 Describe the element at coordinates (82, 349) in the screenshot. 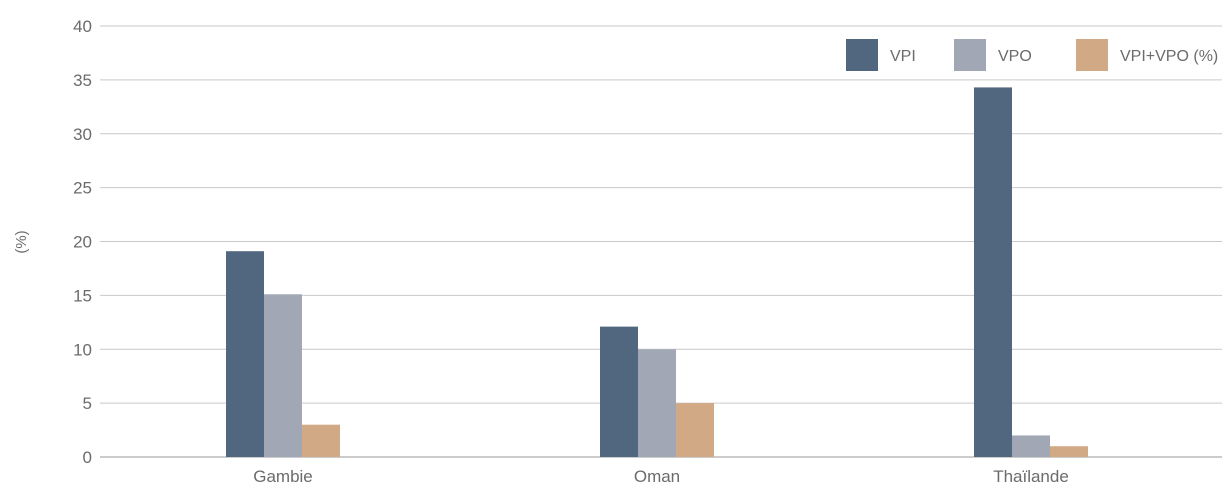

I see `y-tick-label: 10` at that location.